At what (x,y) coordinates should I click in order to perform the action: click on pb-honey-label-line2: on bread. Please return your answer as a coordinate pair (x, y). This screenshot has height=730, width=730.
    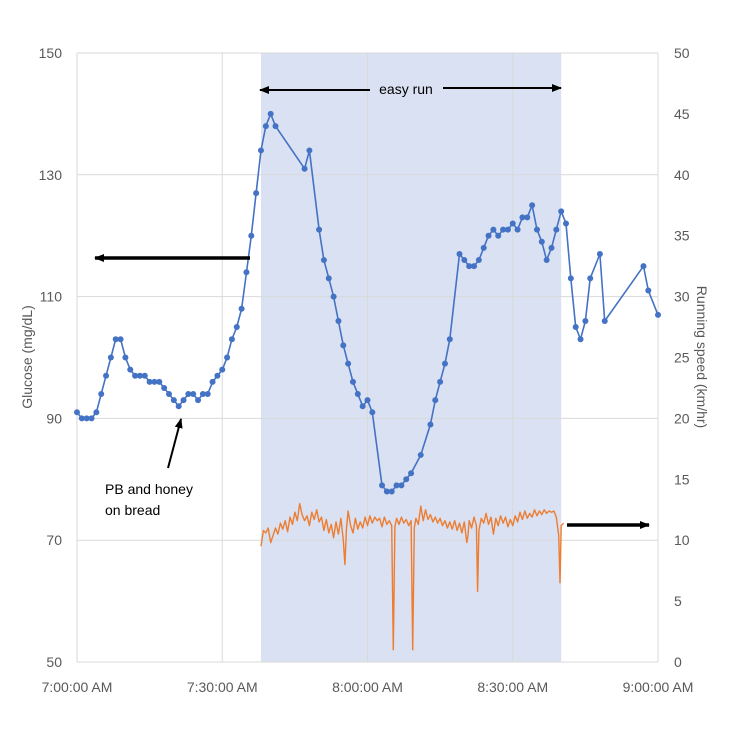
    Looking at the image, I should click on (132, 510).